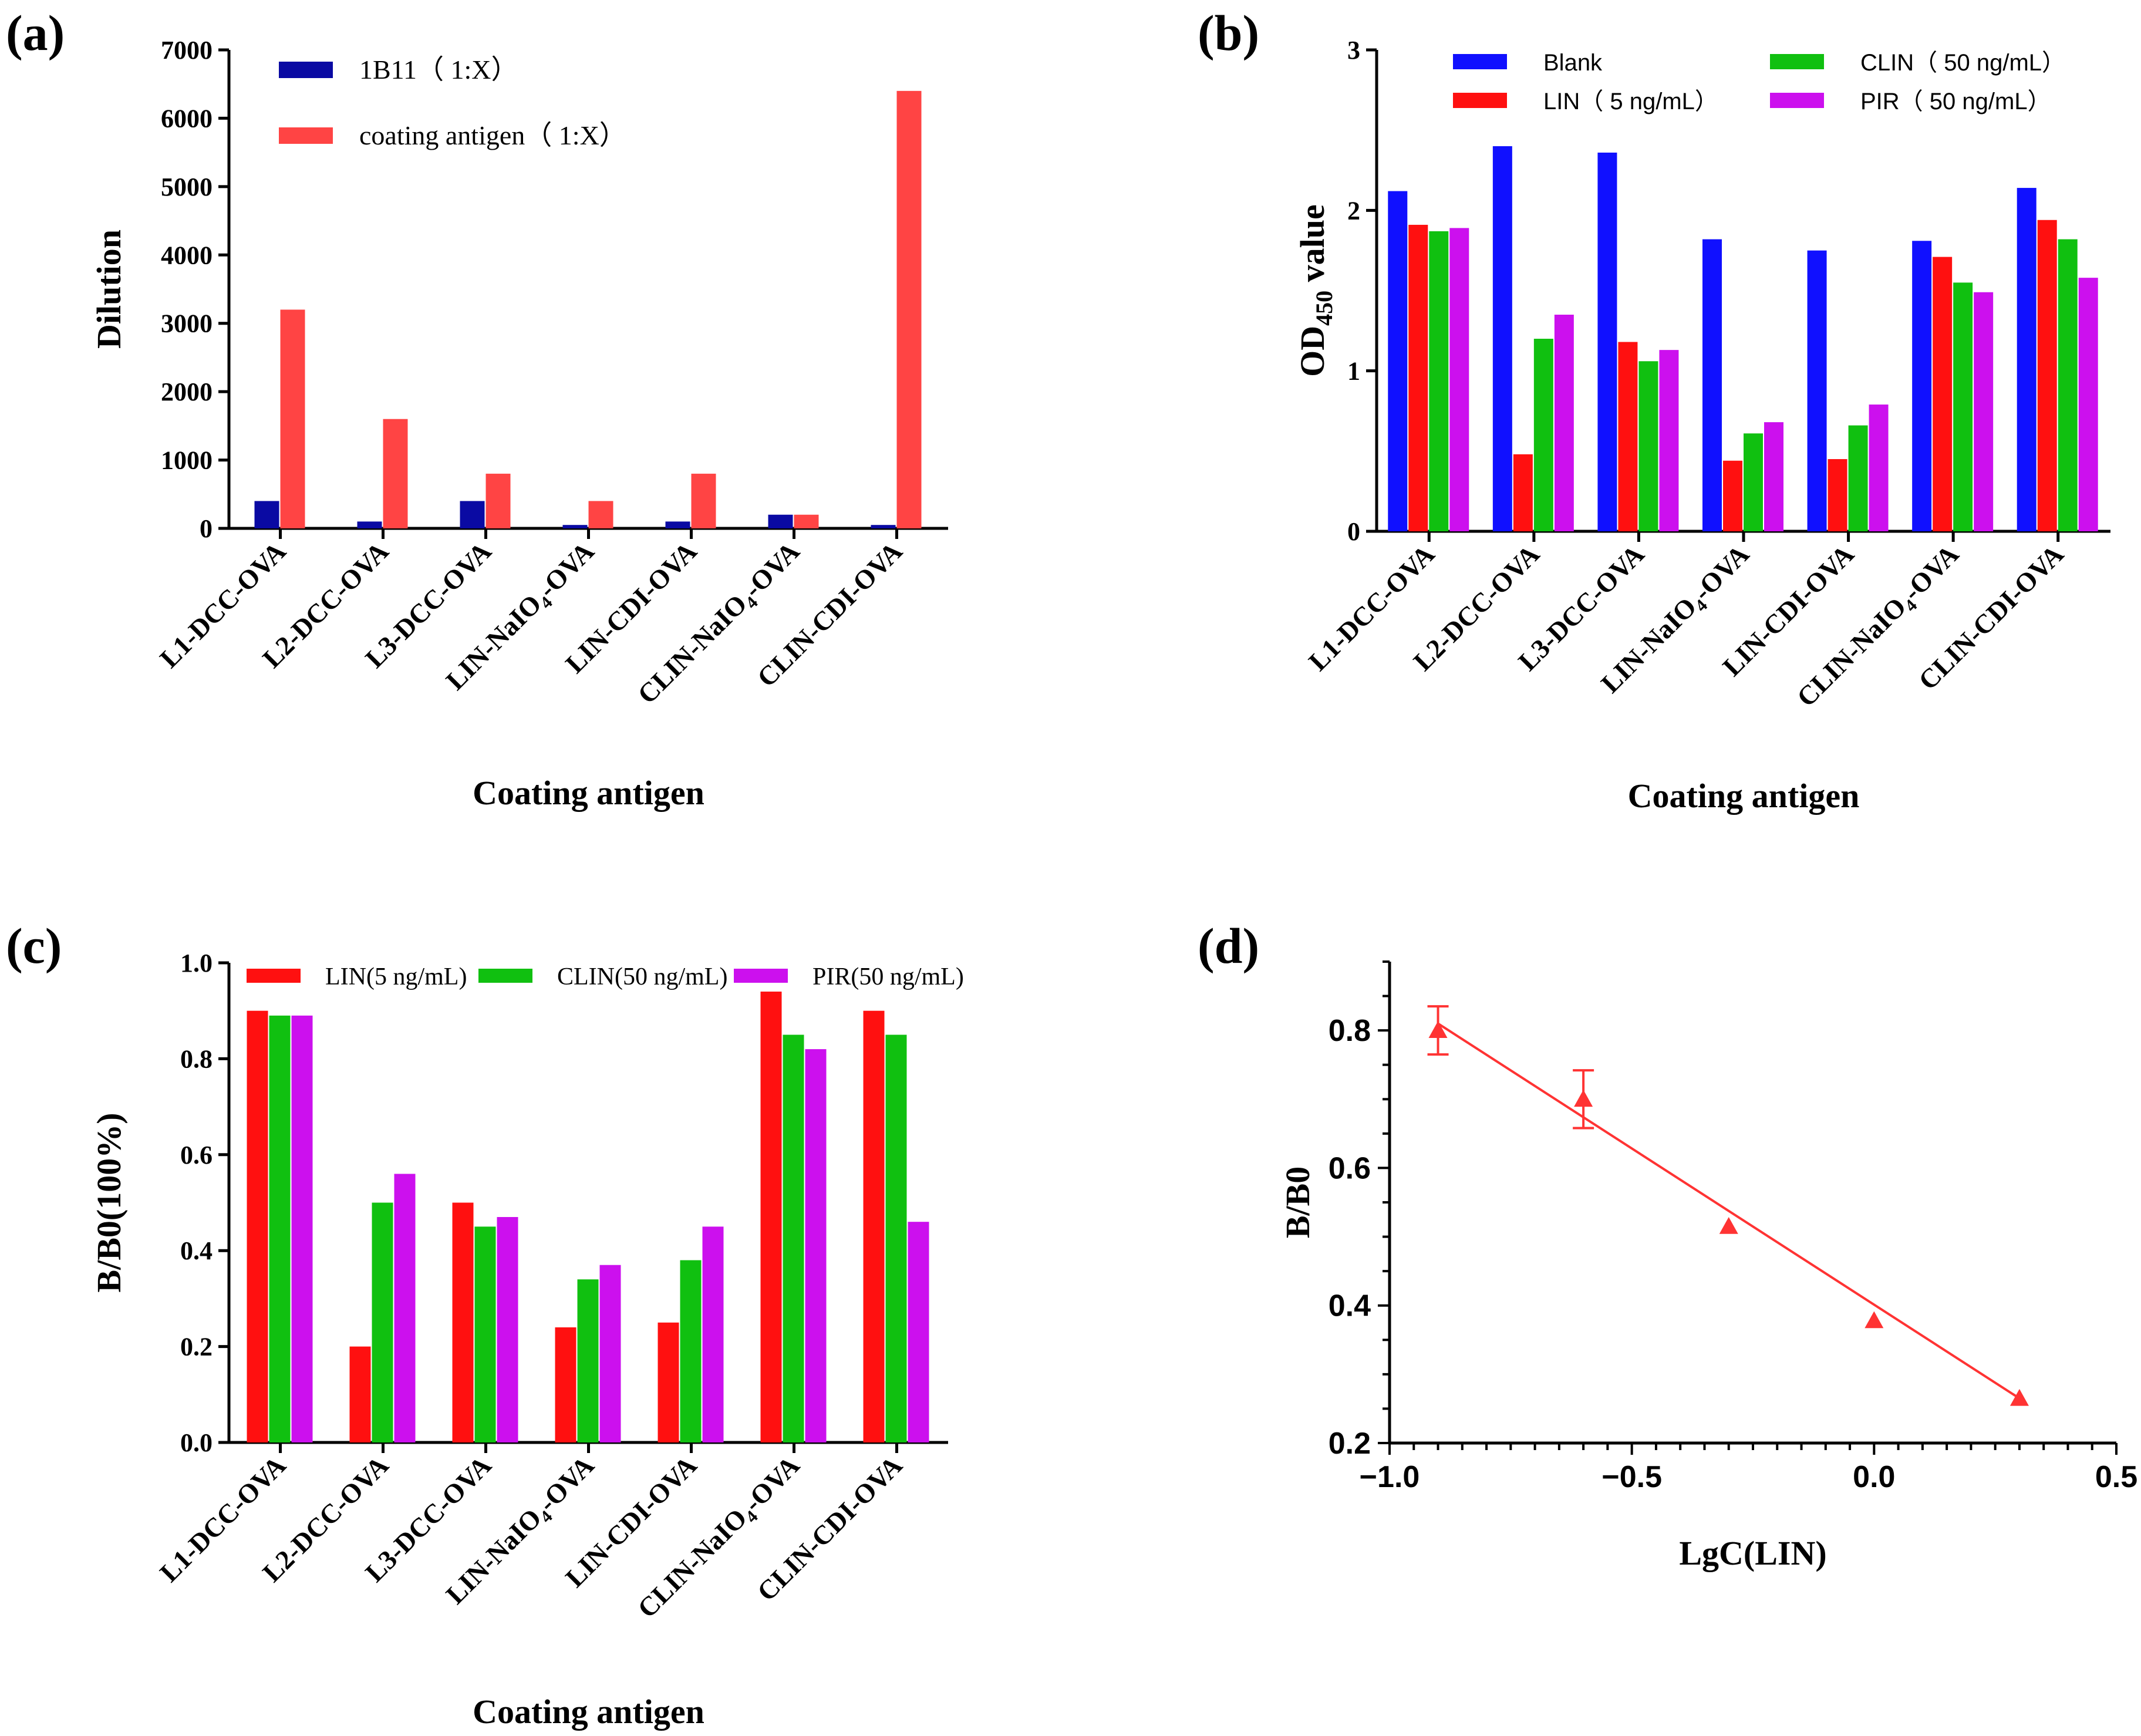 Image resolution: width=2141 pixels, height=1736 pixels. What do you see at coordinates (187, 255) in the screenshot?
I see `y-tick-label: 4000` at bounding box center [187, 255].